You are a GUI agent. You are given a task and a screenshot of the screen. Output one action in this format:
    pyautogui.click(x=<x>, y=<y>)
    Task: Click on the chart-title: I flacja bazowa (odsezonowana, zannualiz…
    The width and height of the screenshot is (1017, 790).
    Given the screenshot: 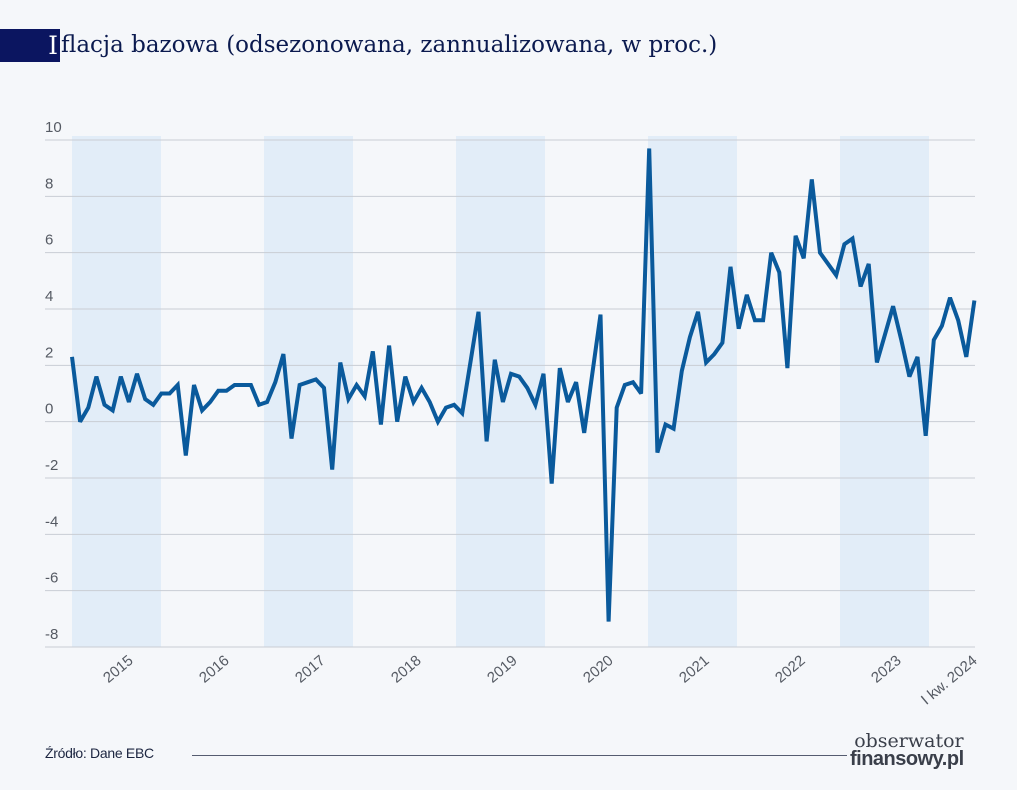 What is the action you would take?
    pyautogui.click(x=358, y=45)
    